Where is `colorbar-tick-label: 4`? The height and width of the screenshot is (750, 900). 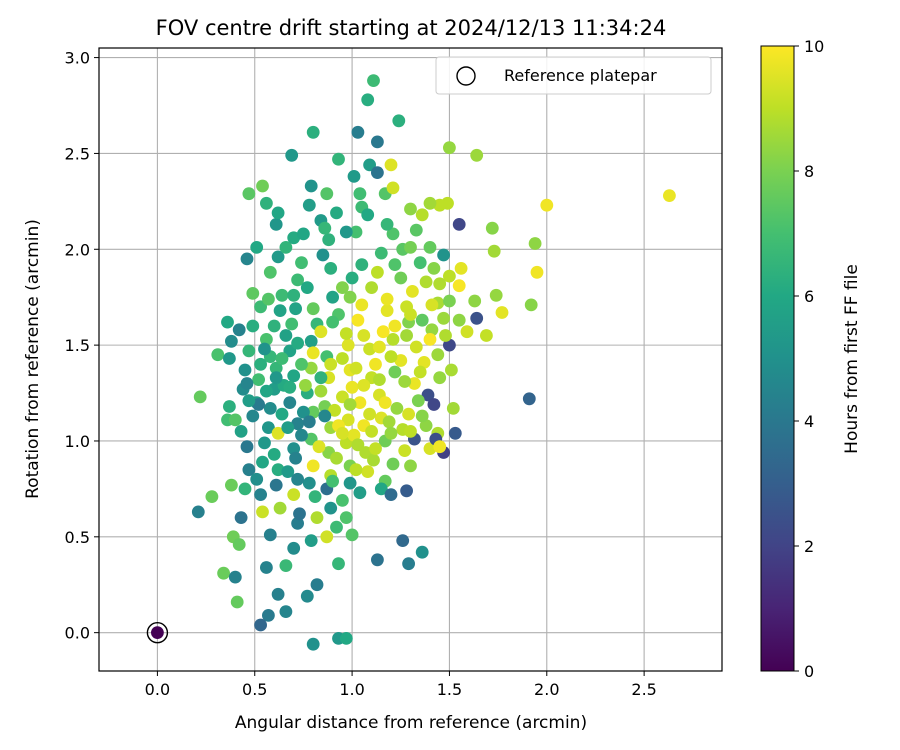 colorbar-tick-label: 4 is located at coordinates (809, 421).